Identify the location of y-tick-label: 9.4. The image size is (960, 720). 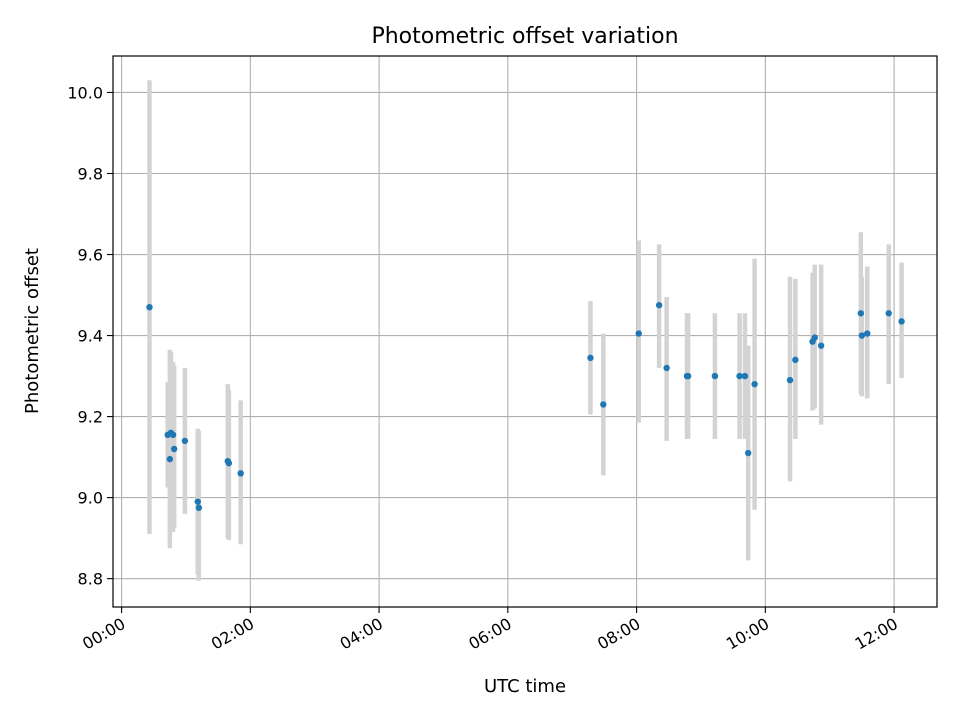
(90, 336).